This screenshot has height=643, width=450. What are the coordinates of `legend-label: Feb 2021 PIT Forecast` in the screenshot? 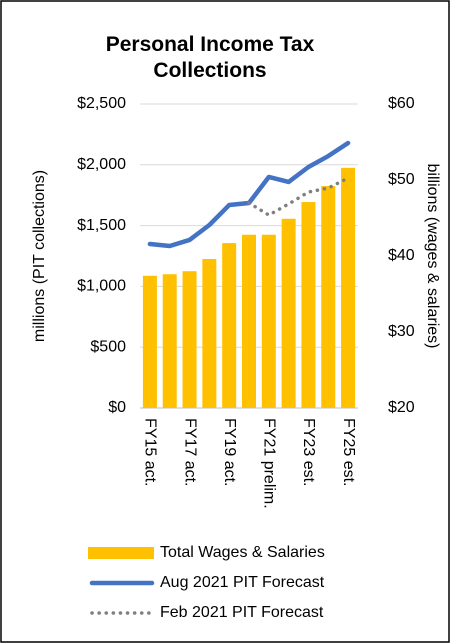 It's located at (242, 612).